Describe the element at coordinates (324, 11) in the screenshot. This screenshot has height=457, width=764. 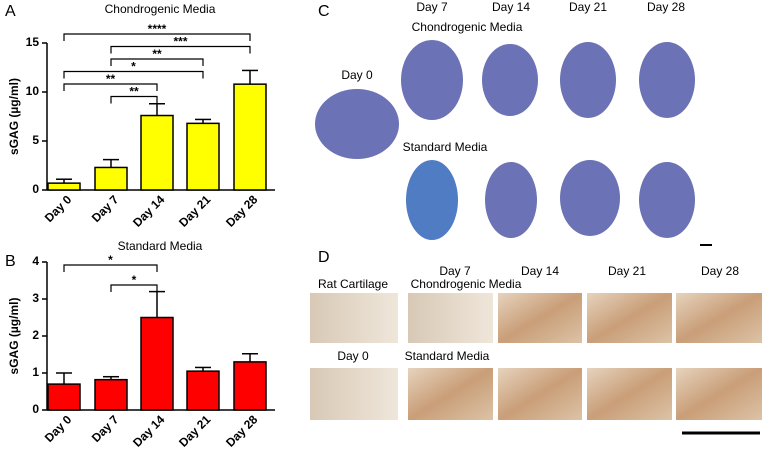
I see `panel-label: C` at that location.